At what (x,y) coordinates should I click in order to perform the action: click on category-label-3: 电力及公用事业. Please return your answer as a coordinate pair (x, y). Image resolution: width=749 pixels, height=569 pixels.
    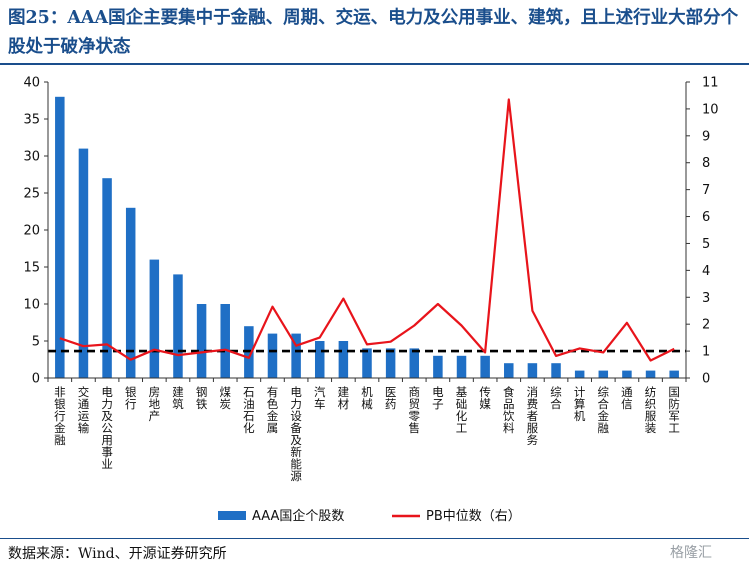
    Looking at the image, I should click on (107, 428).